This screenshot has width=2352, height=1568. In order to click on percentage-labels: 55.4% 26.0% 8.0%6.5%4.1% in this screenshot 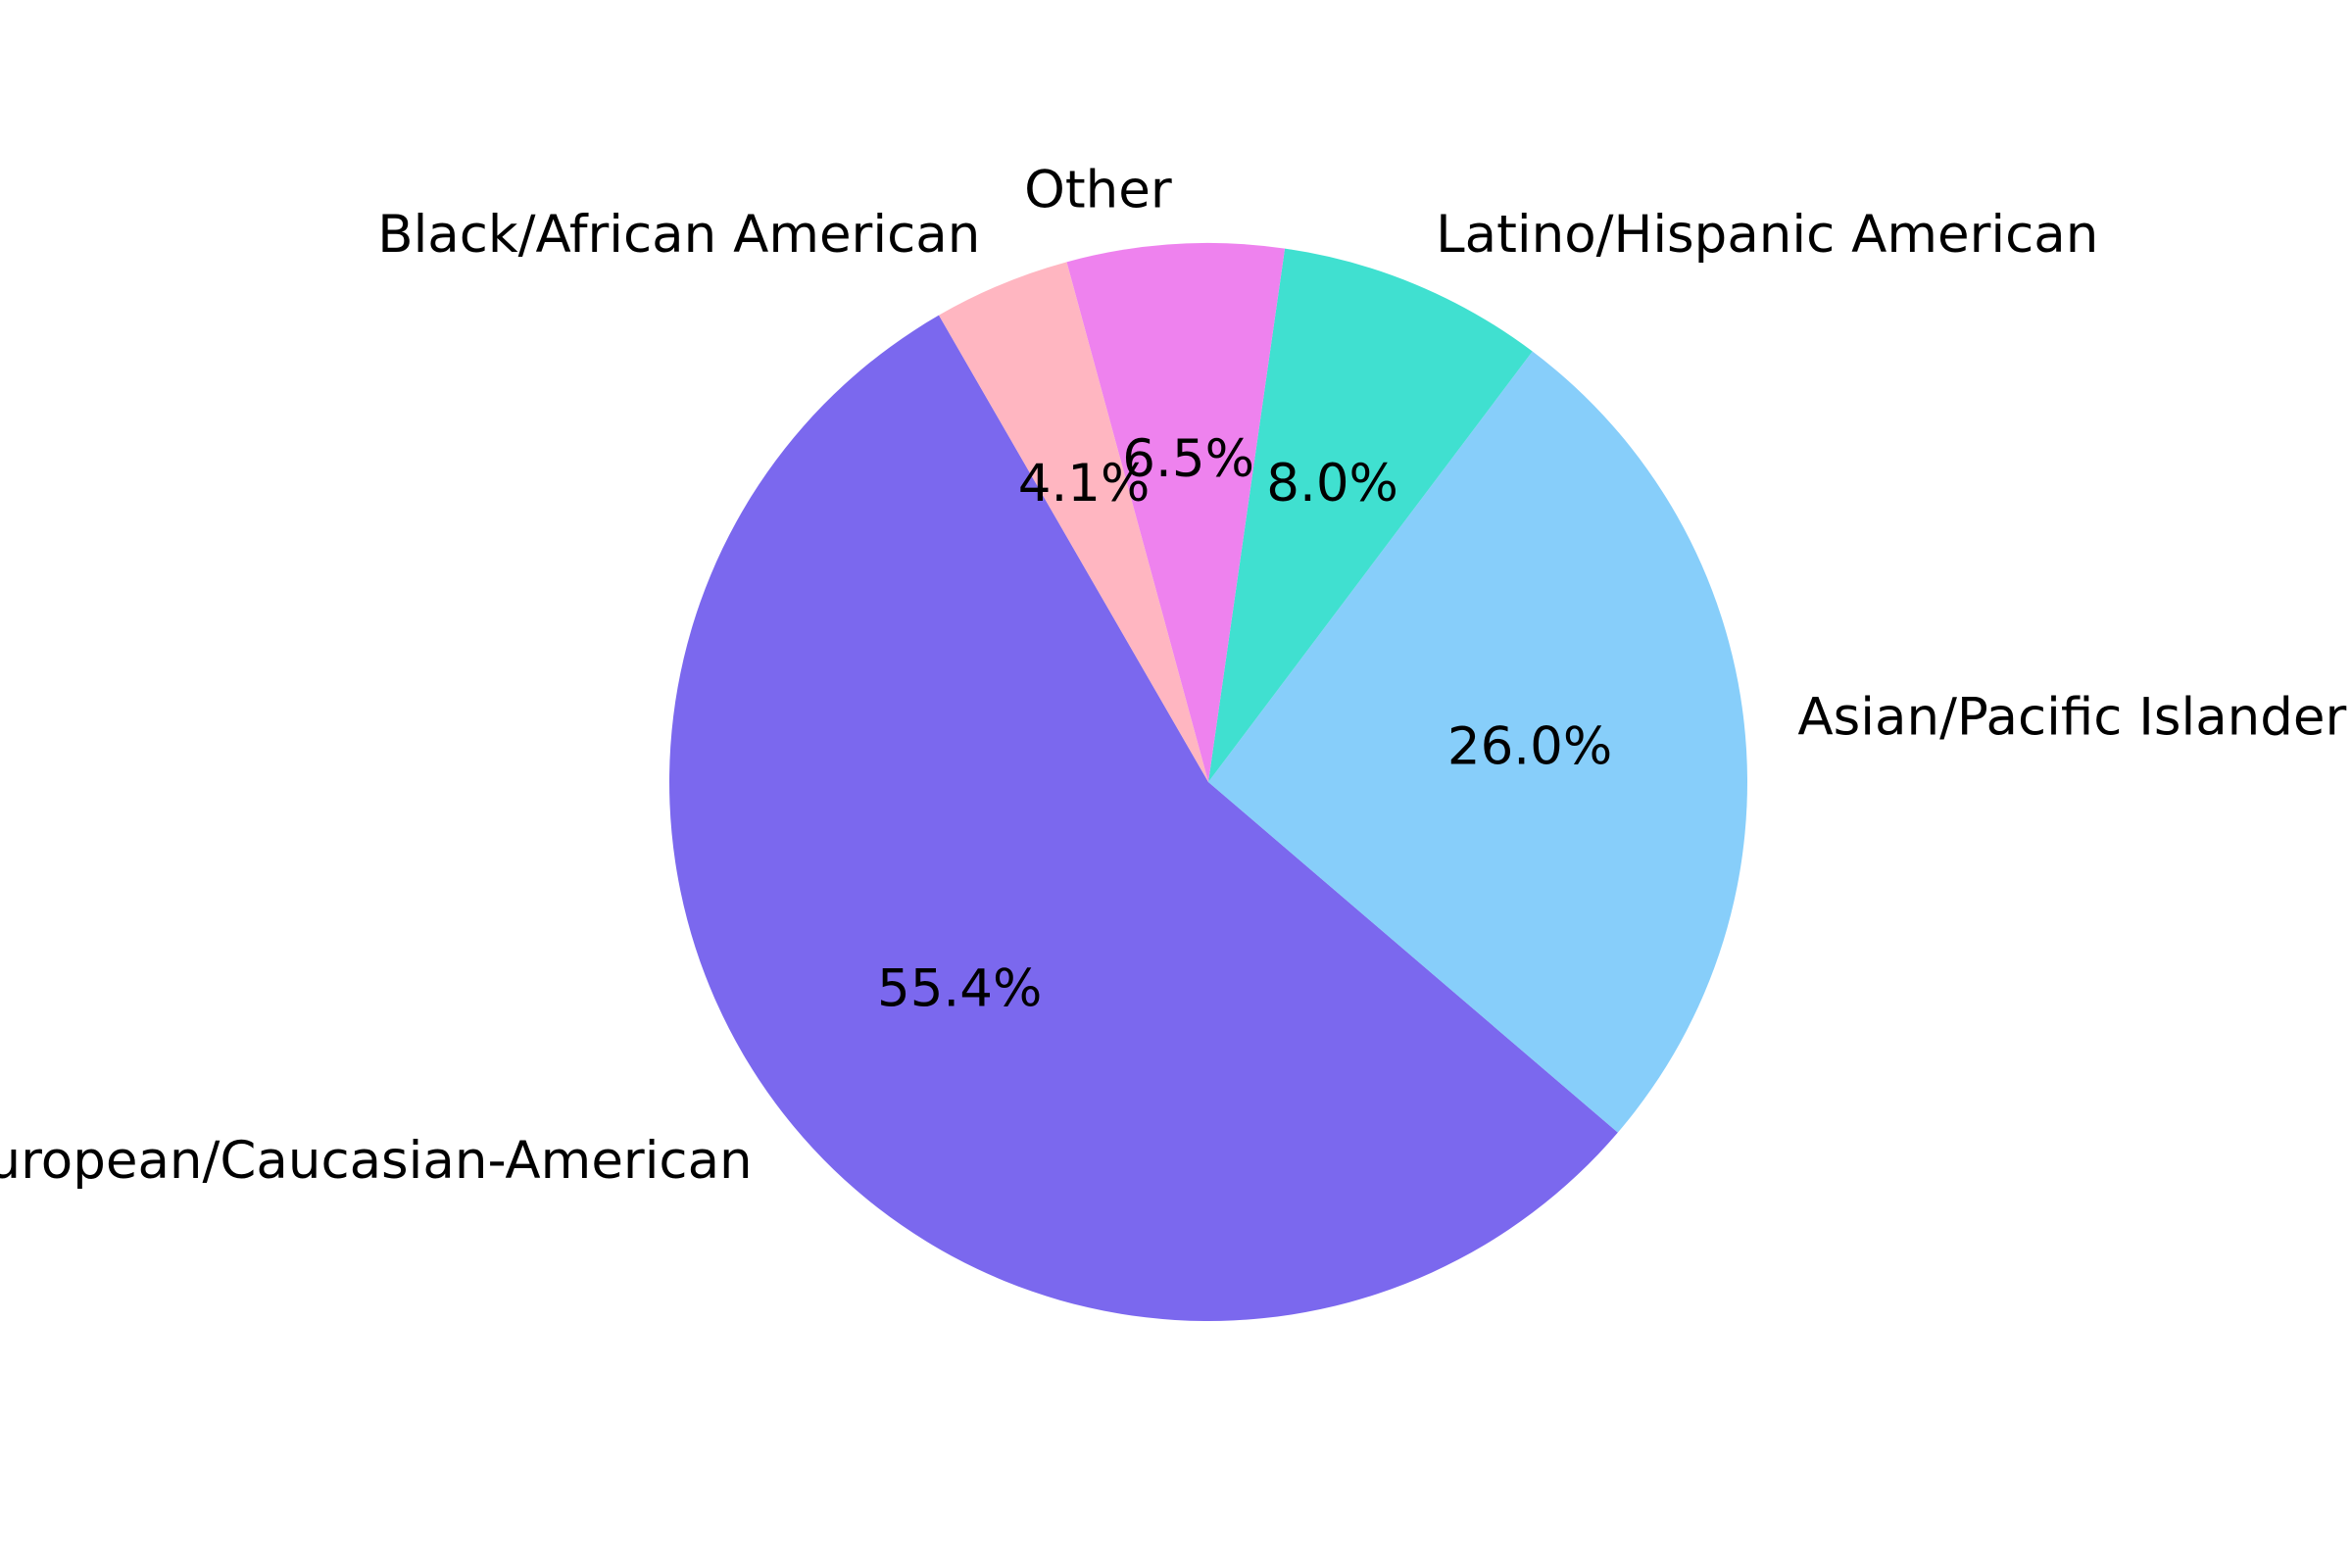, I will do `click(1244, 723)`.